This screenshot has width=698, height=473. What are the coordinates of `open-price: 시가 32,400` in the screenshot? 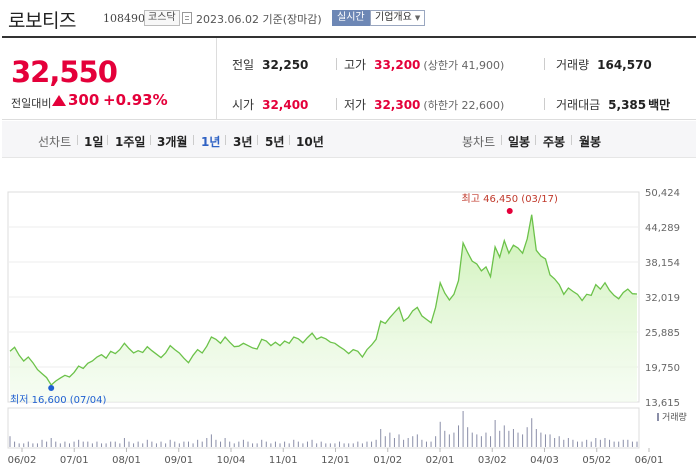 It's located at (270, 104).